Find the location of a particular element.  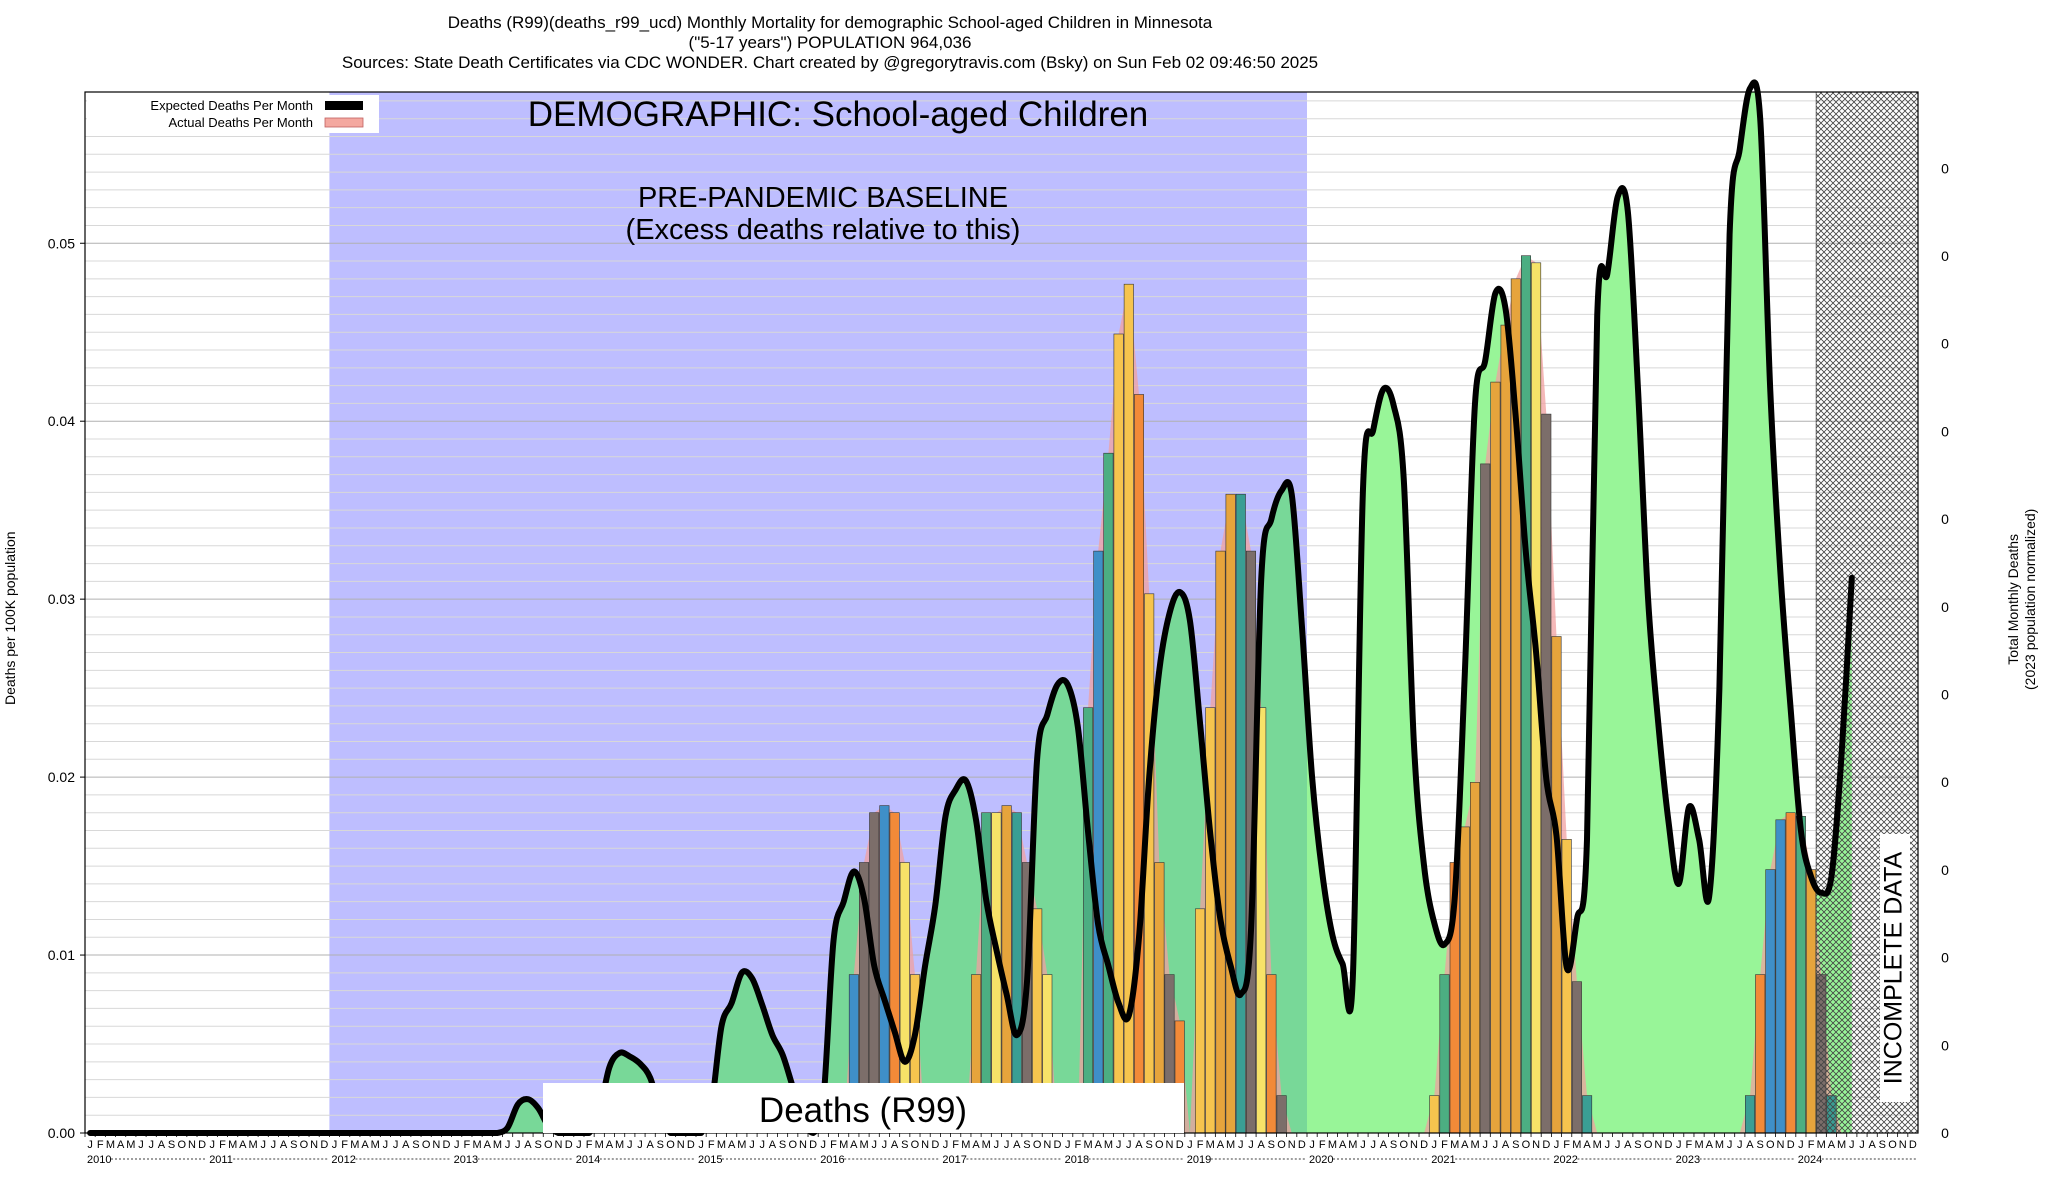

incomplete-label-box is located at coordinates (1895, 968).